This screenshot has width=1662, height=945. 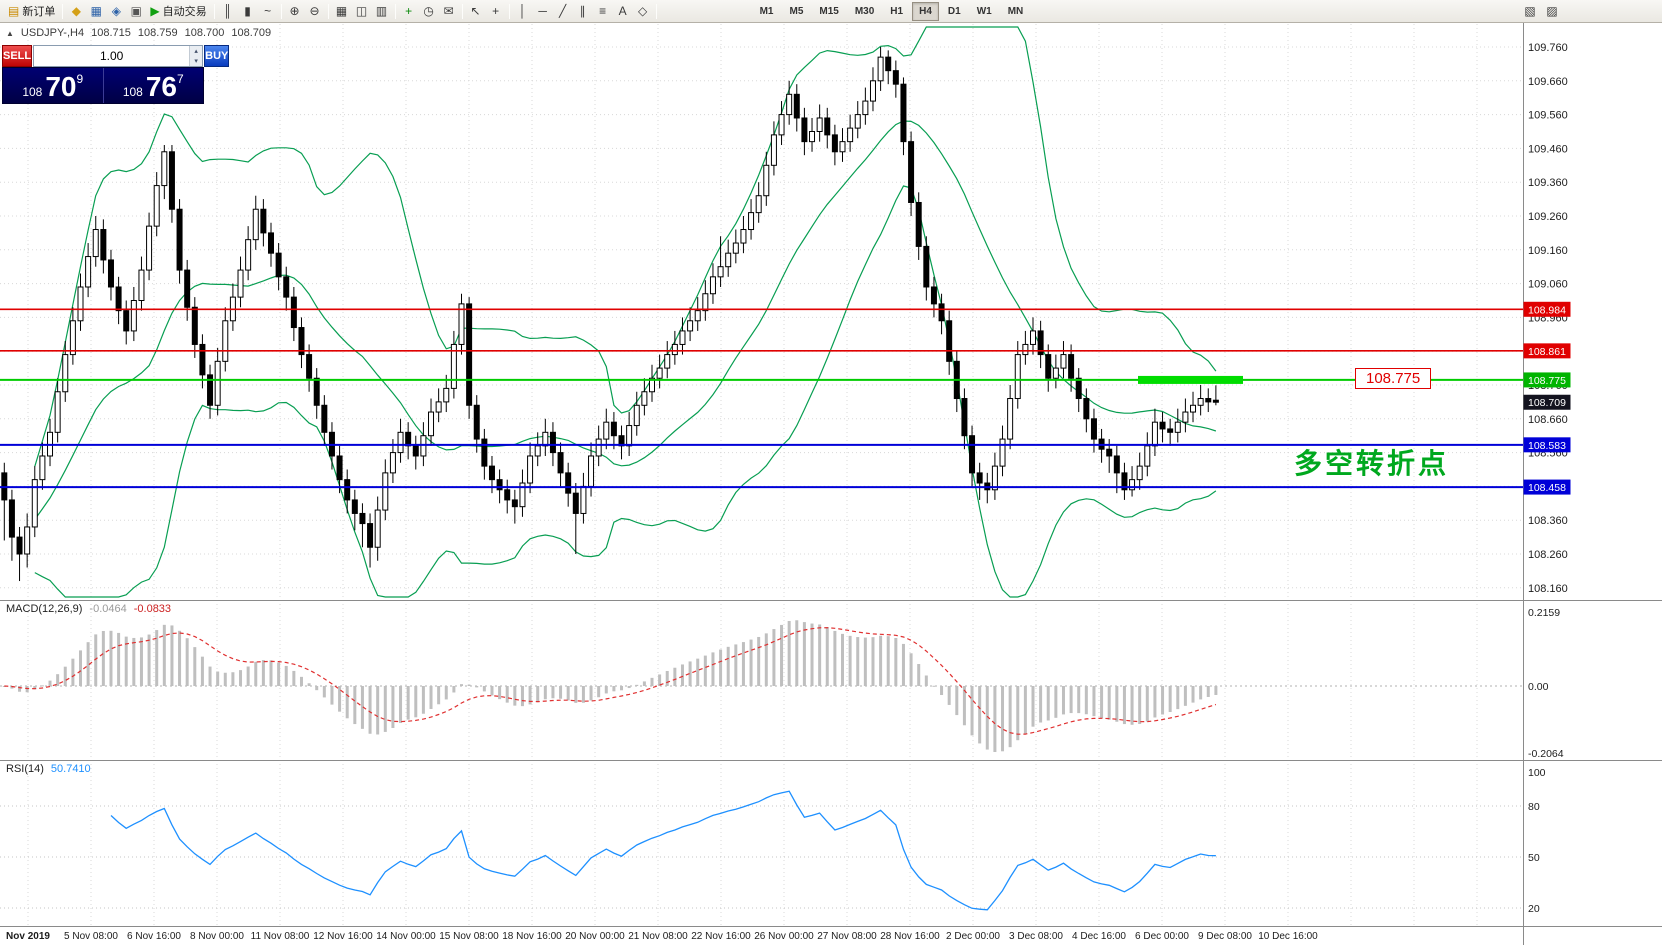 What do you see at coordinates (623, 11) in the screenshot?
I see `text-label-button: A` at bounding box center [623, 11].